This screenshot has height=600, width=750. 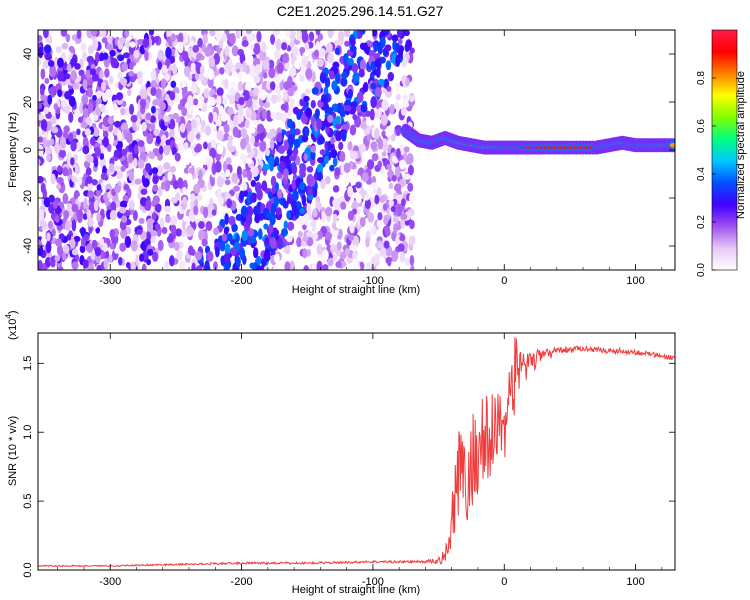 I want to click on colorbar-ticks: 0.0 0.2 0.4 0.6 0.8, so click(x=706, y=174).